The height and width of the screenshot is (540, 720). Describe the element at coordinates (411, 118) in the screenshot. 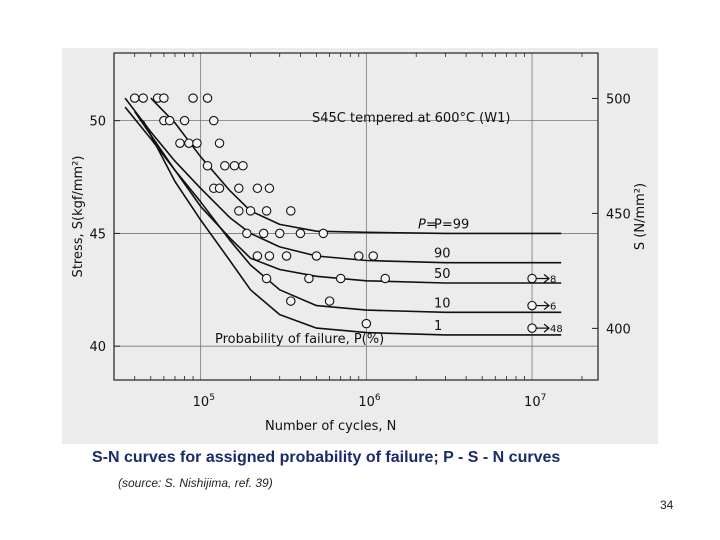

I see `chart-title: S45C tempered at 600°C (W1)` at that location.